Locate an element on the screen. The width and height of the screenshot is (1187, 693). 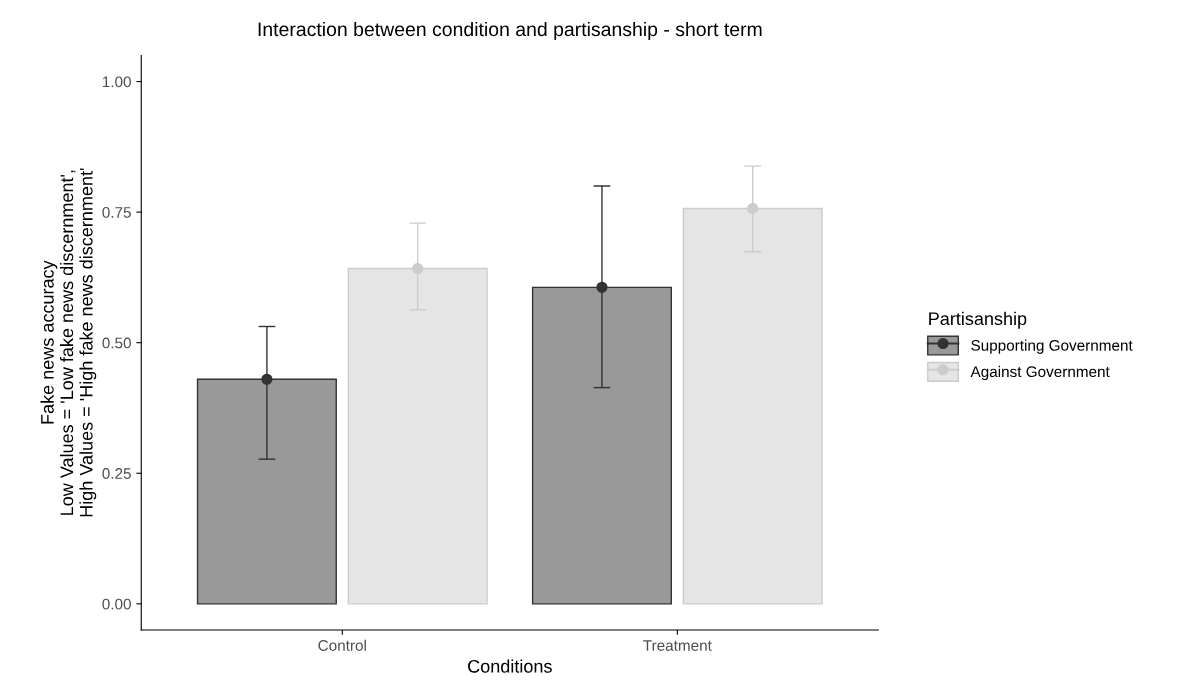
y-tick-label: 1.00 is located at coordinates (116, 82).